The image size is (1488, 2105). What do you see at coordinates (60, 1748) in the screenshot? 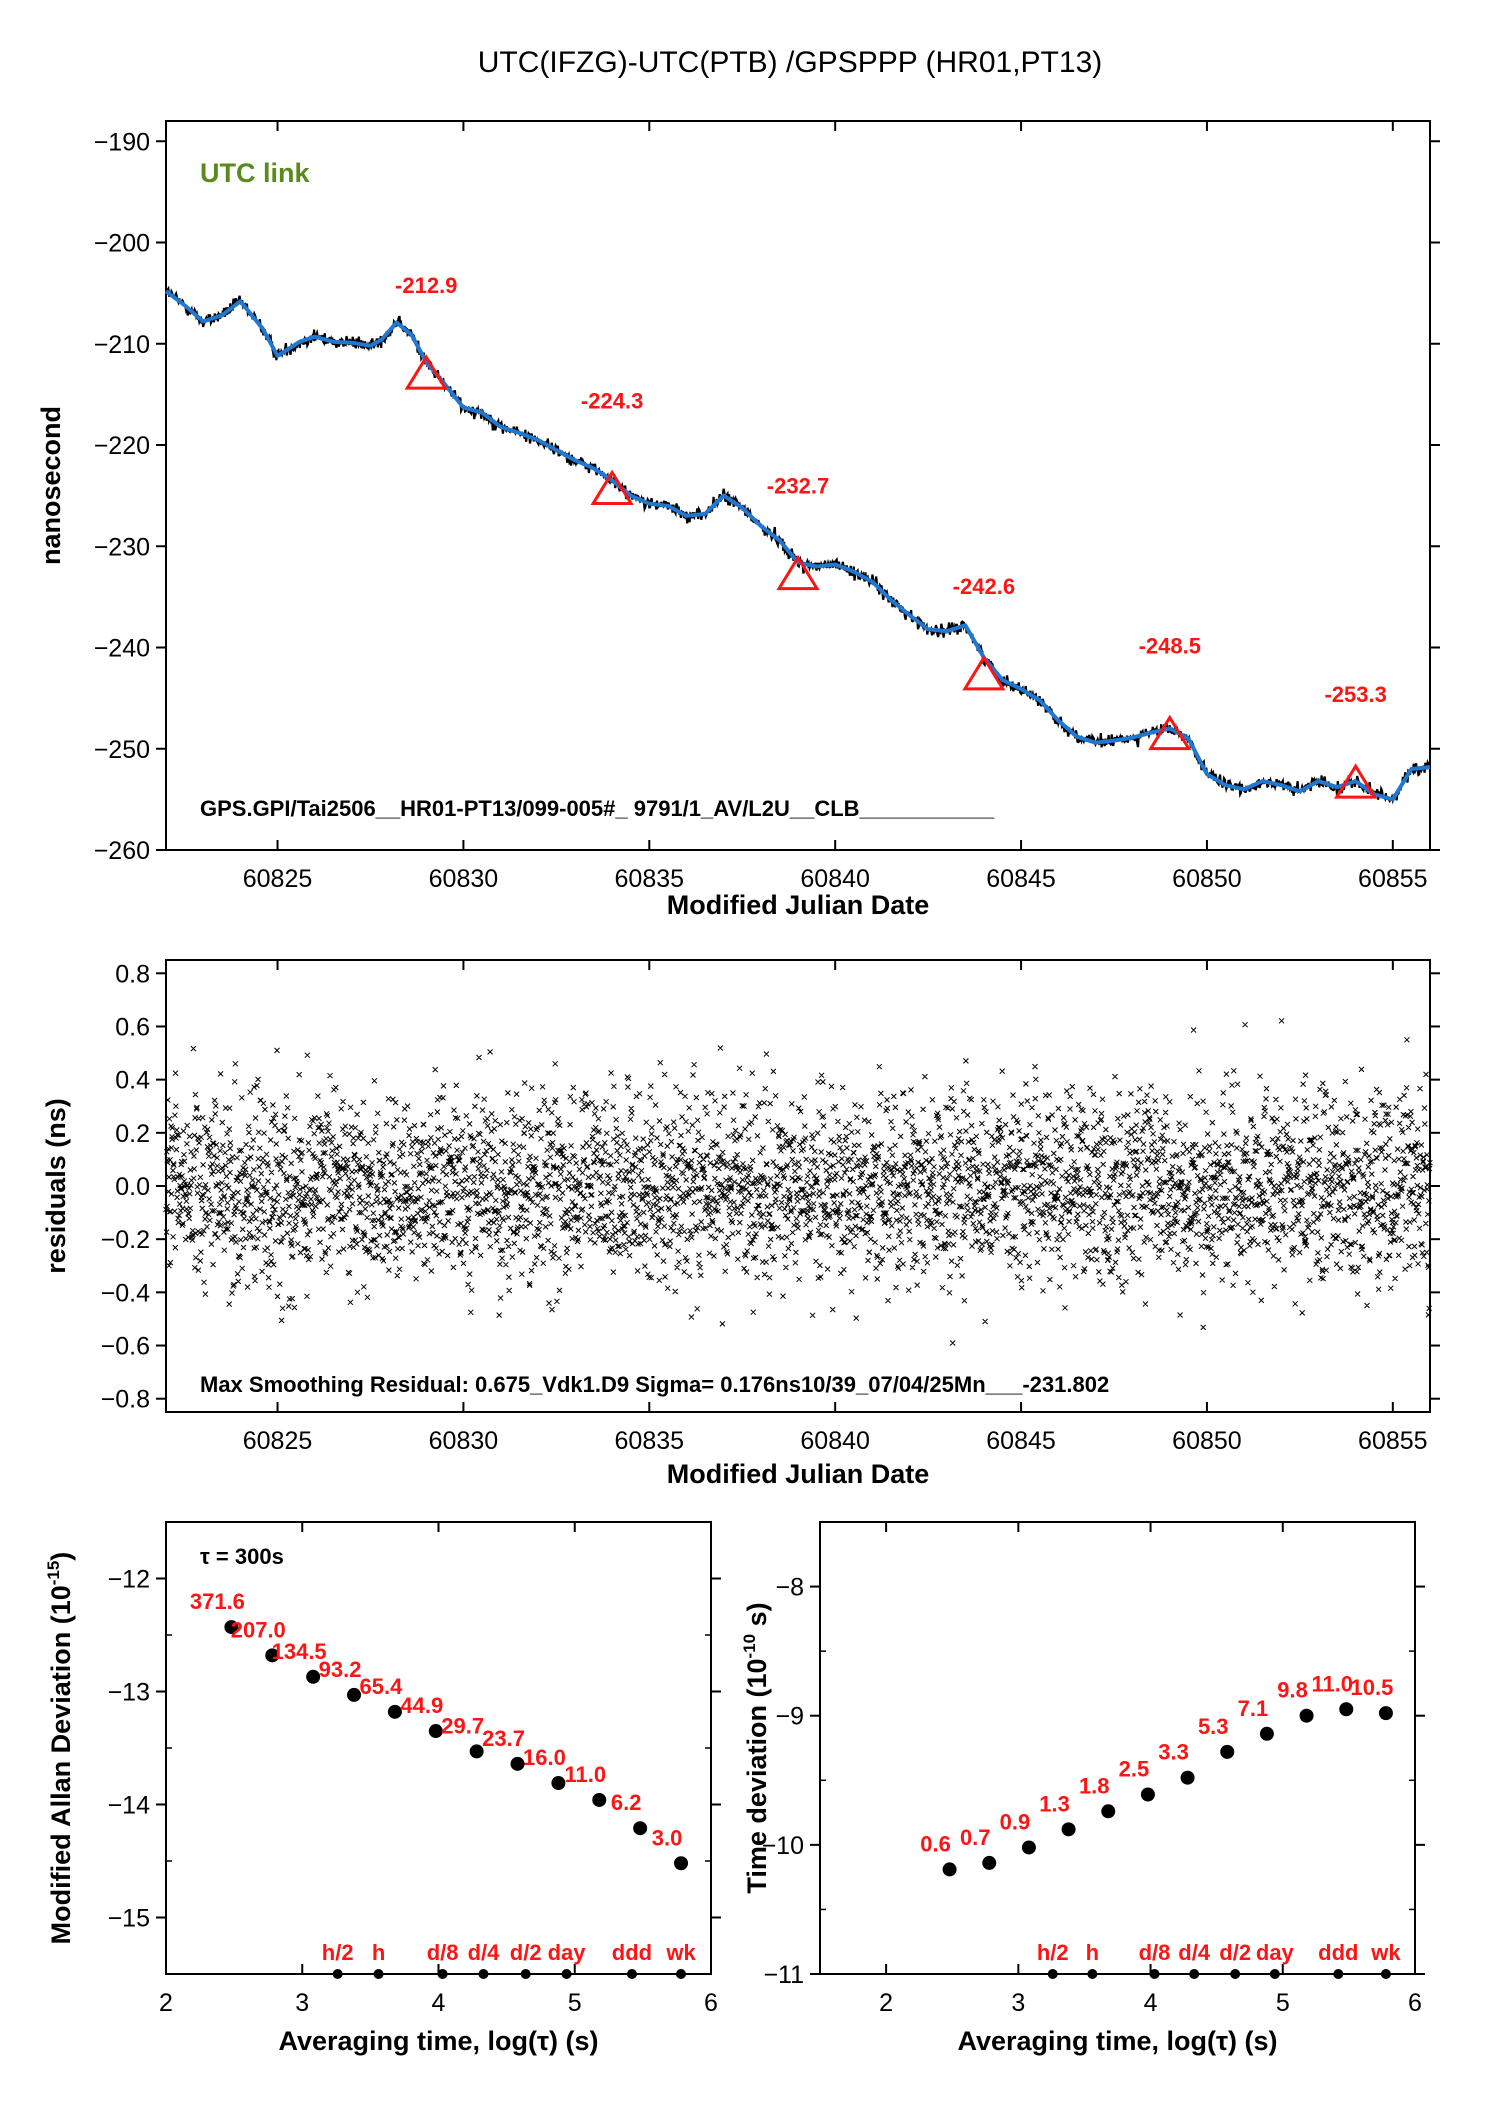
I see `y-axis-label: Modified Allan Deviation (10-15)` at bounding box center [60, 1748].